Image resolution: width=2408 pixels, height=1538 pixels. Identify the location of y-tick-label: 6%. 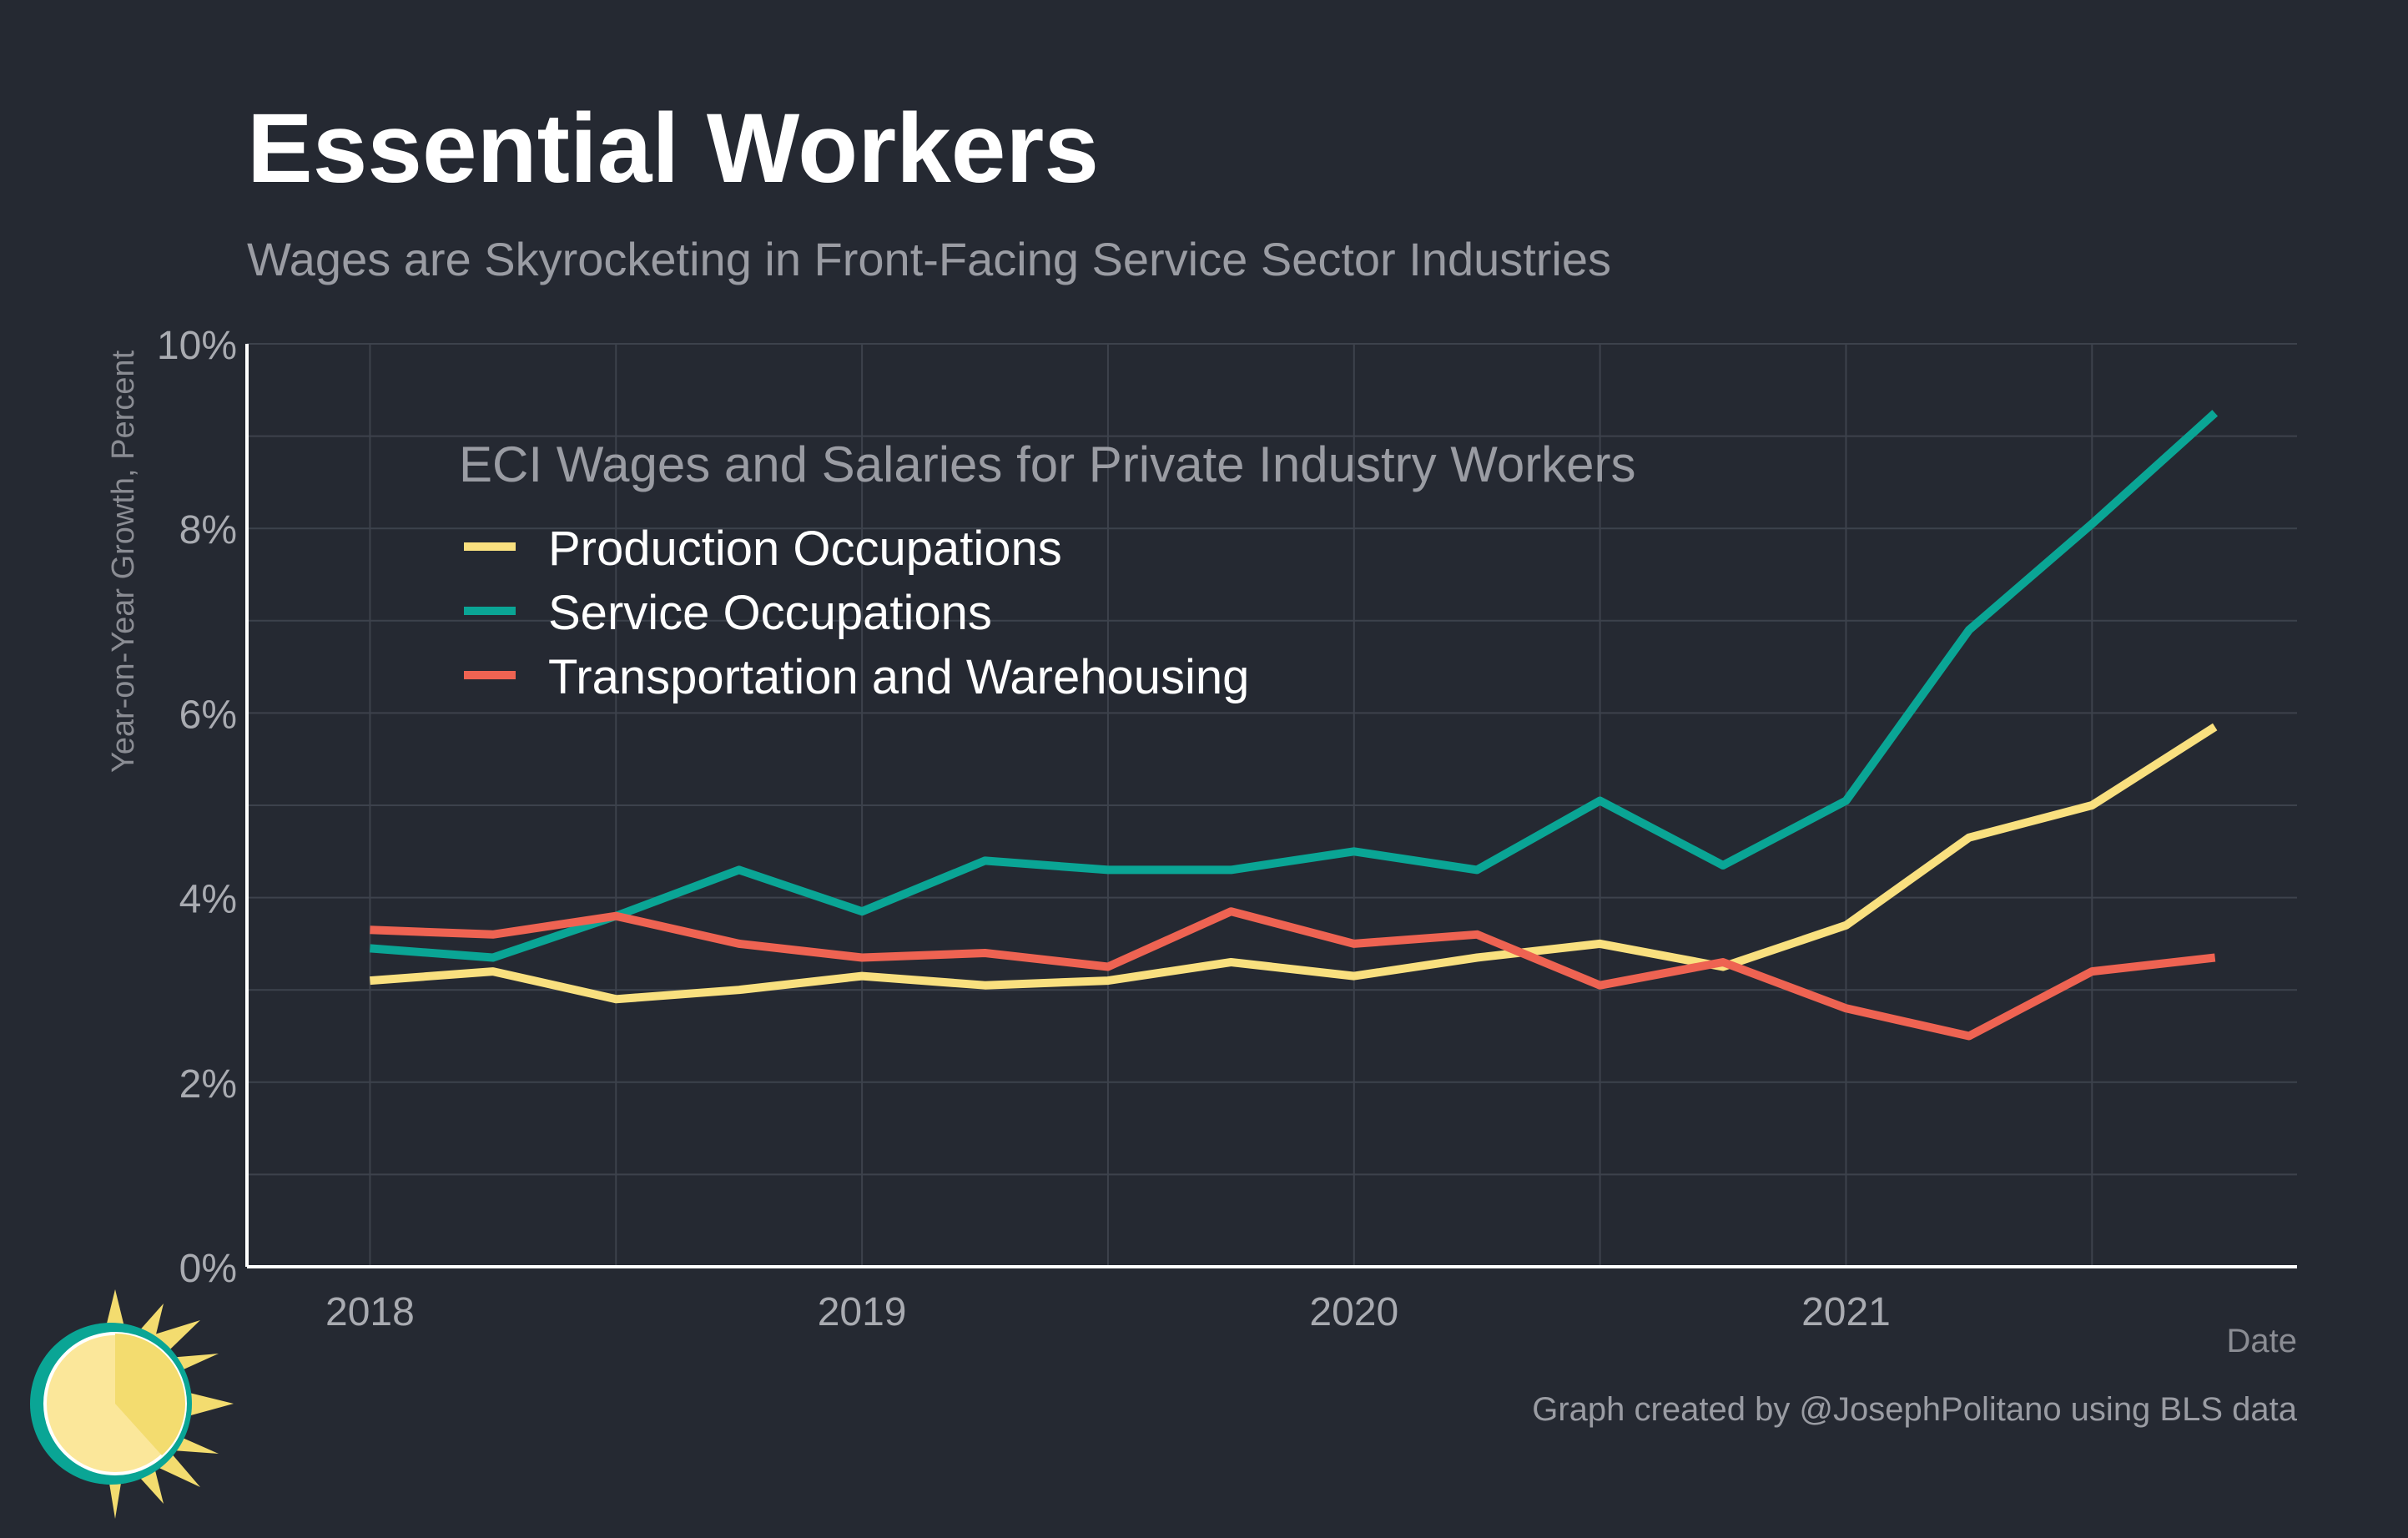
(208, 715).